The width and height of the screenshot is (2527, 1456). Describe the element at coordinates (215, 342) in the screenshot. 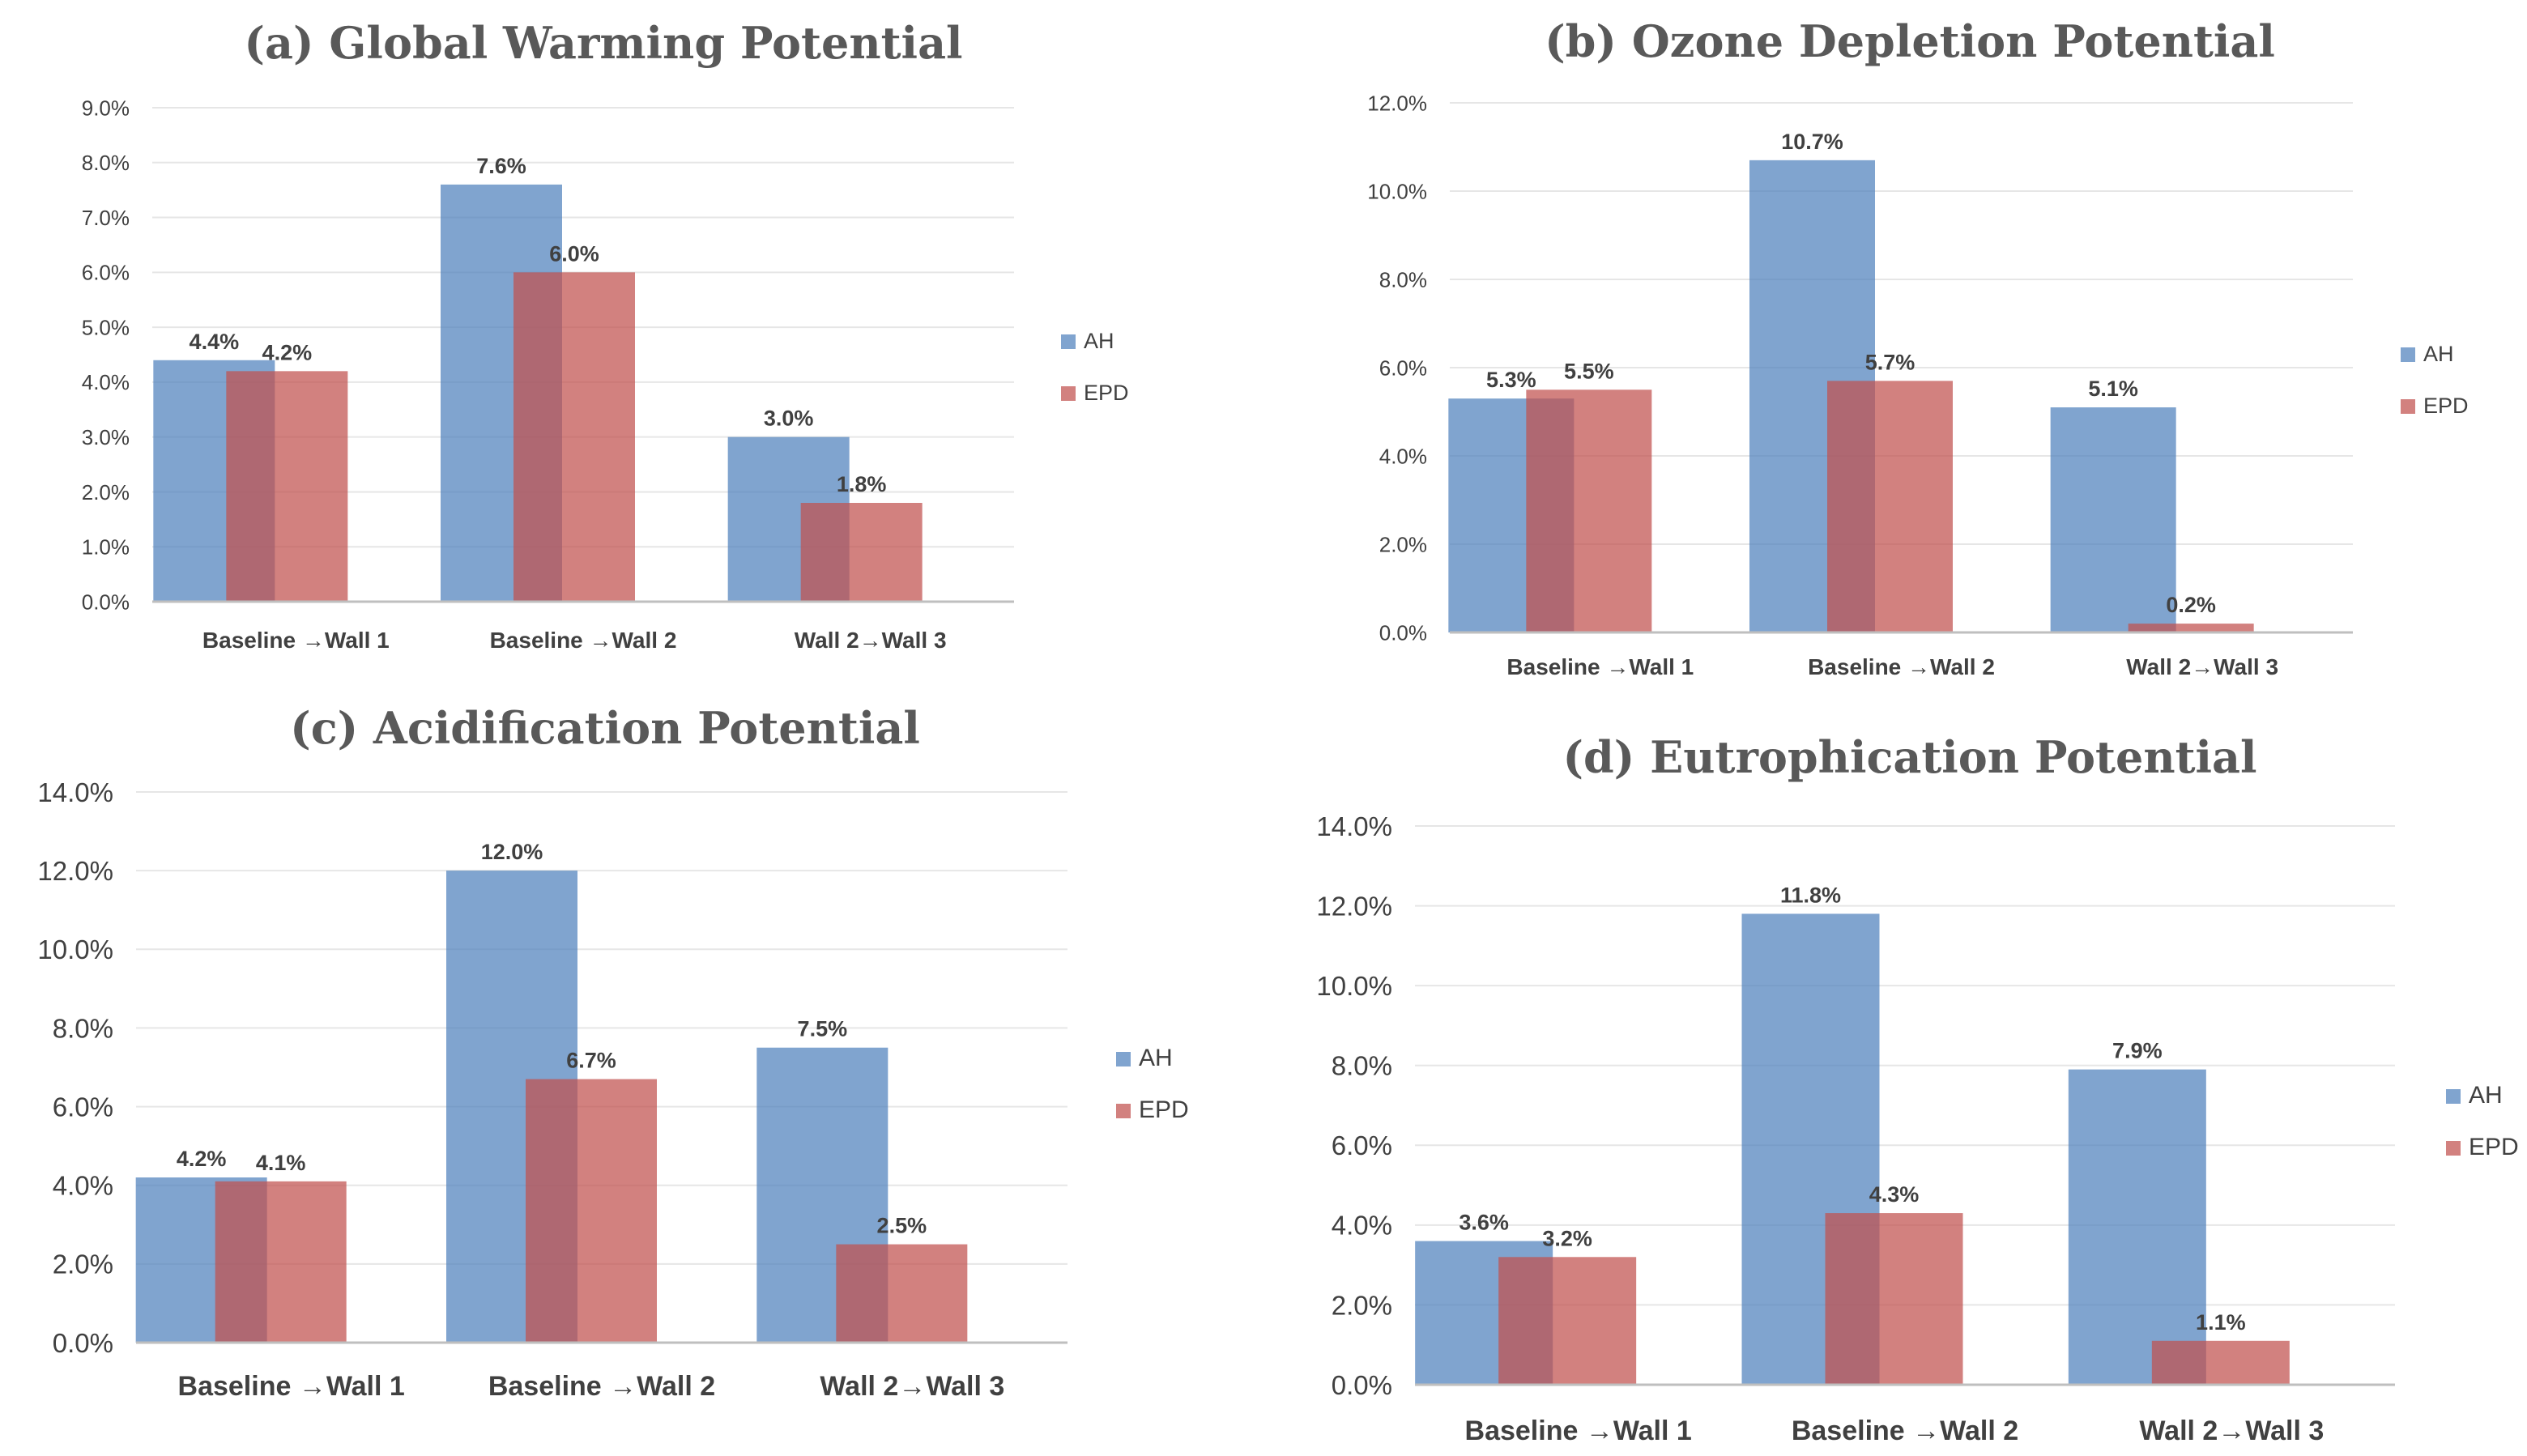

I see `data-label: 4.4%` at that location.